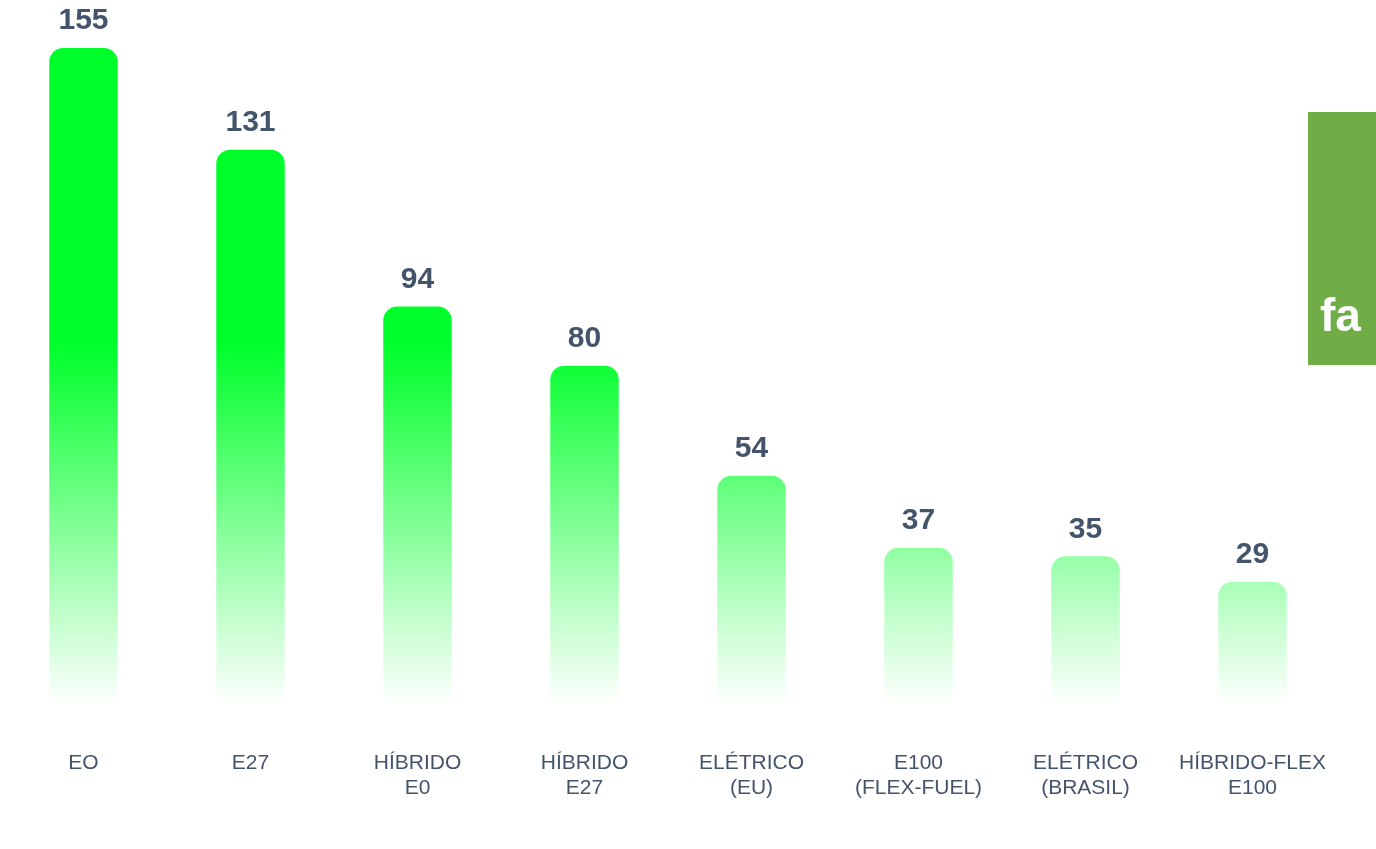 Image resolution: width=1376 pixels, height=849 pixels. I want to click on x-tick-label: HÍBRIDO E27, so click(584, 774).